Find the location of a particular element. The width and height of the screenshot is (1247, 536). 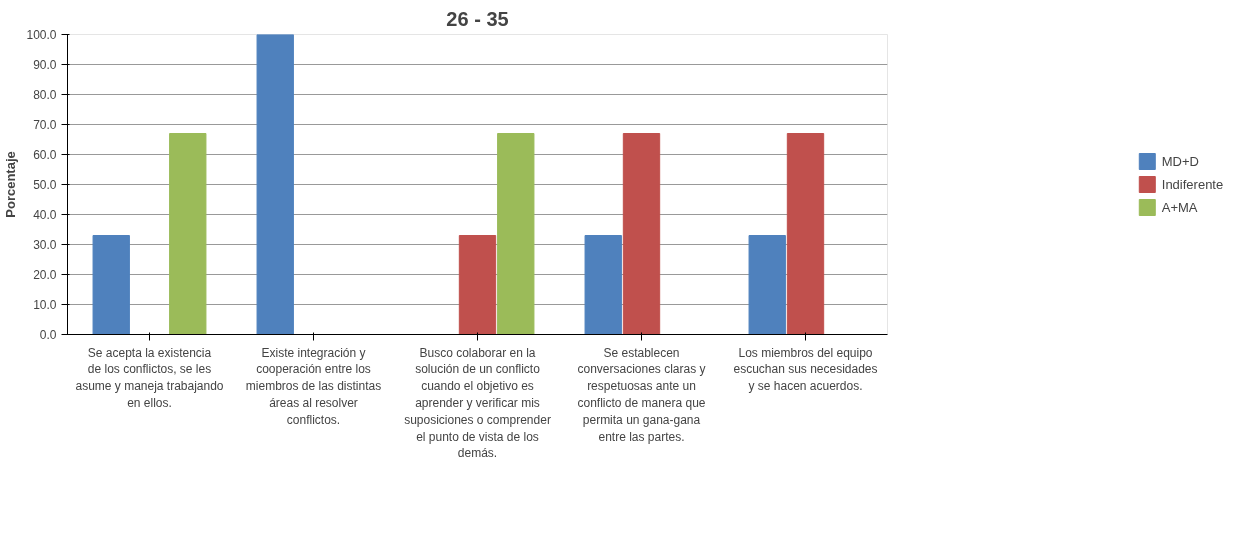

legend-label: Indiferente is located at coordinates (1192, 184).